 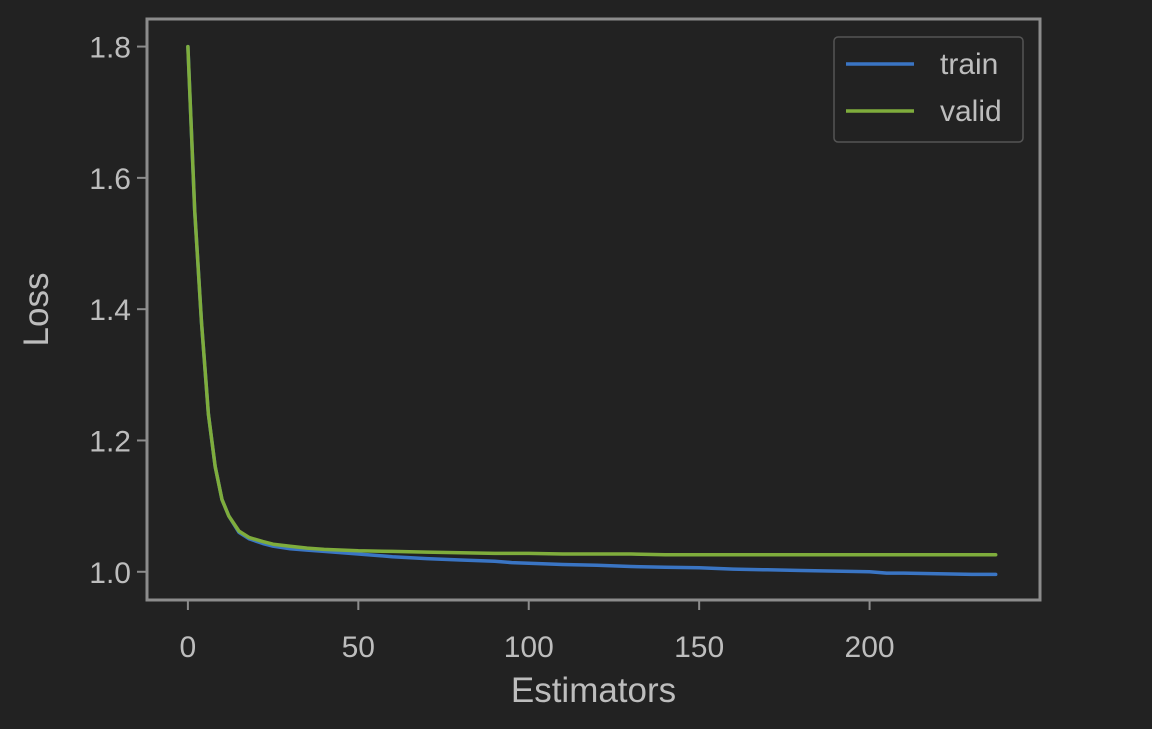 What do you see at coordinates (110, 48) in the screenshot?
I see `y-tick-label: 1.8` at bounding box center [110, 48].